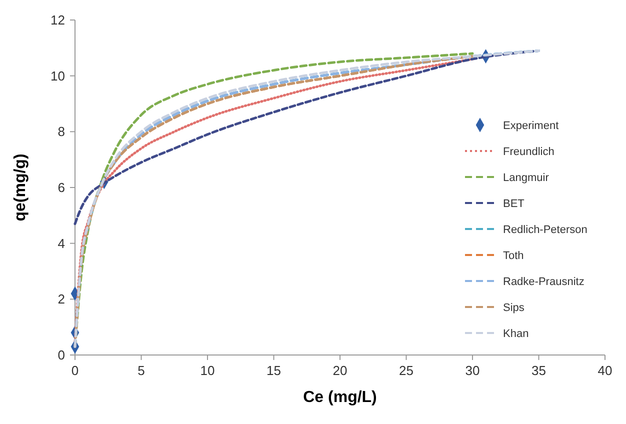 The image size is (626, 424). I want to click on y-tick-label: 8, so click(61, 132).